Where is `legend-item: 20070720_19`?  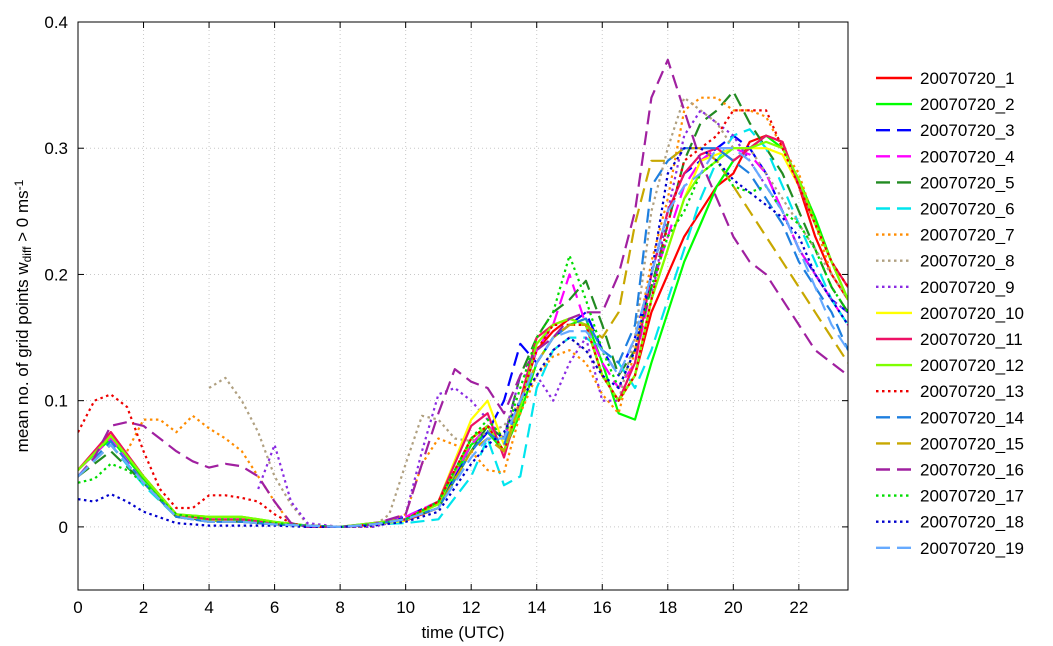 legend-item: 20070720_19 is located at coordinates (950, 548).